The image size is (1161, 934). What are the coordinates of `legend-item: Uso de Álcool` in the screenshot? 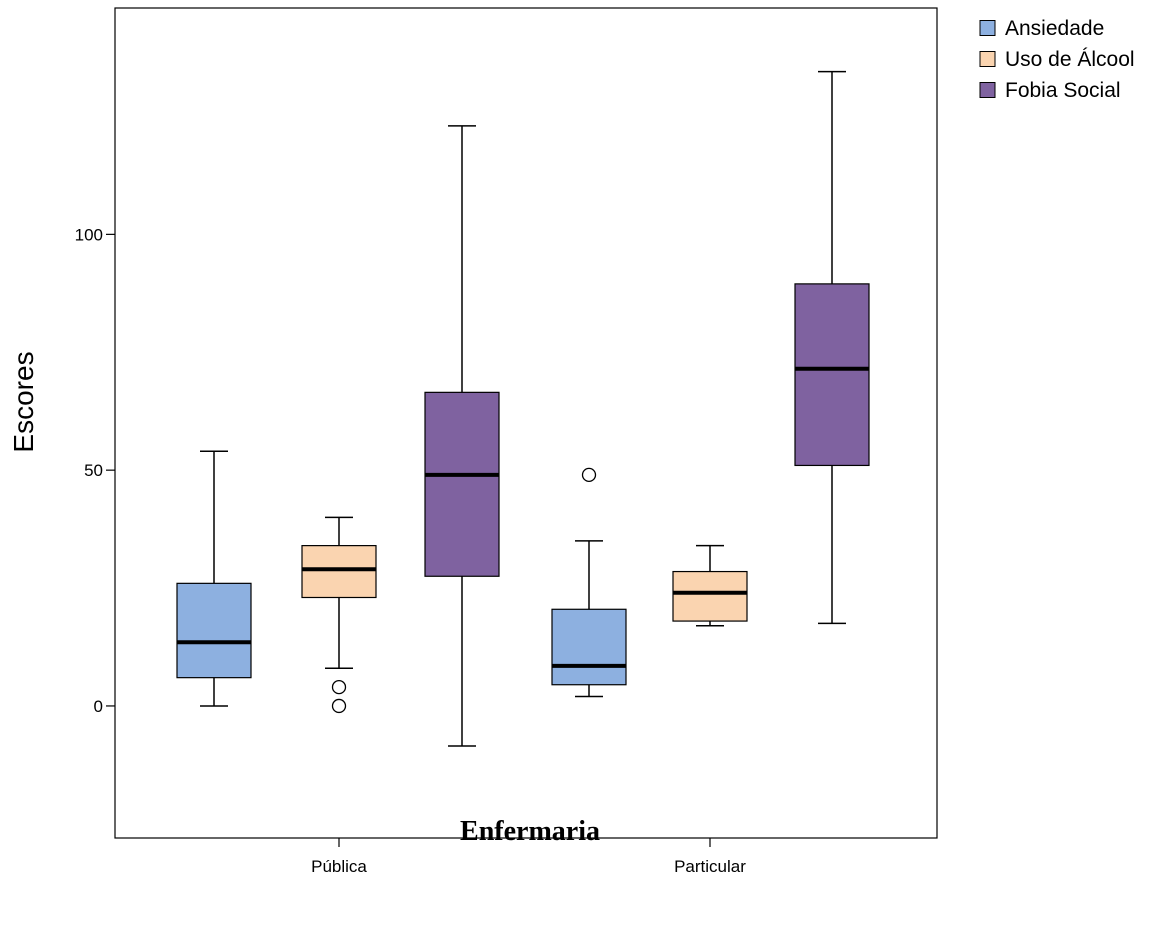 It's located at (1057, 59).